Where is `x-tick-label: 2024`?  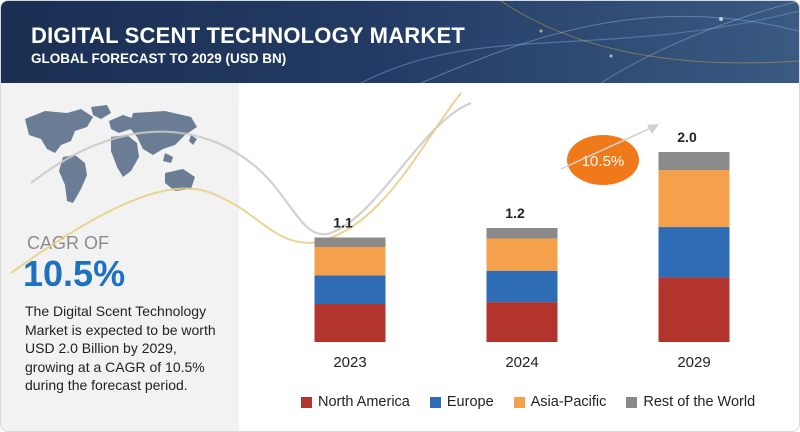 x-tick-label: 2024 is located at coordinates (521, 362).